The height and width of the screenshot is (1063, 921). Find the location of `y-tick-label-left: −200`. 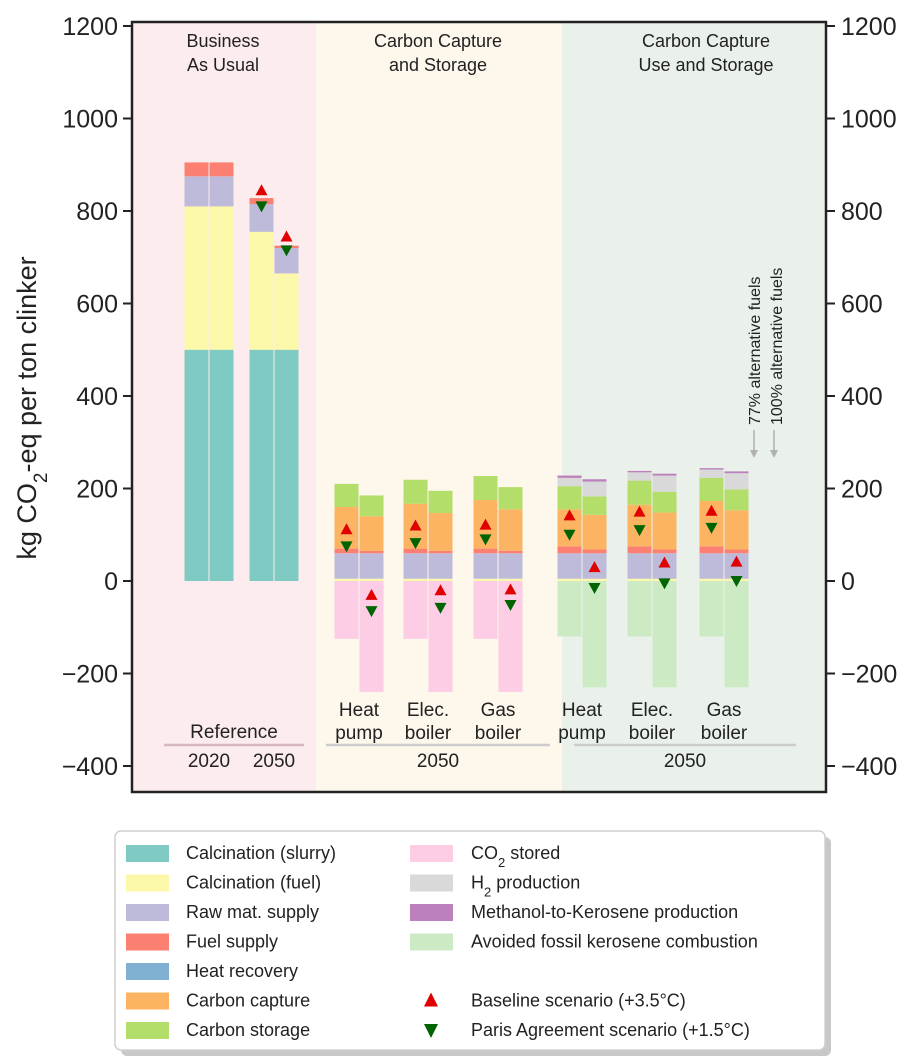

y-tick-label-left: −200 is located at coordinates (90, 675).